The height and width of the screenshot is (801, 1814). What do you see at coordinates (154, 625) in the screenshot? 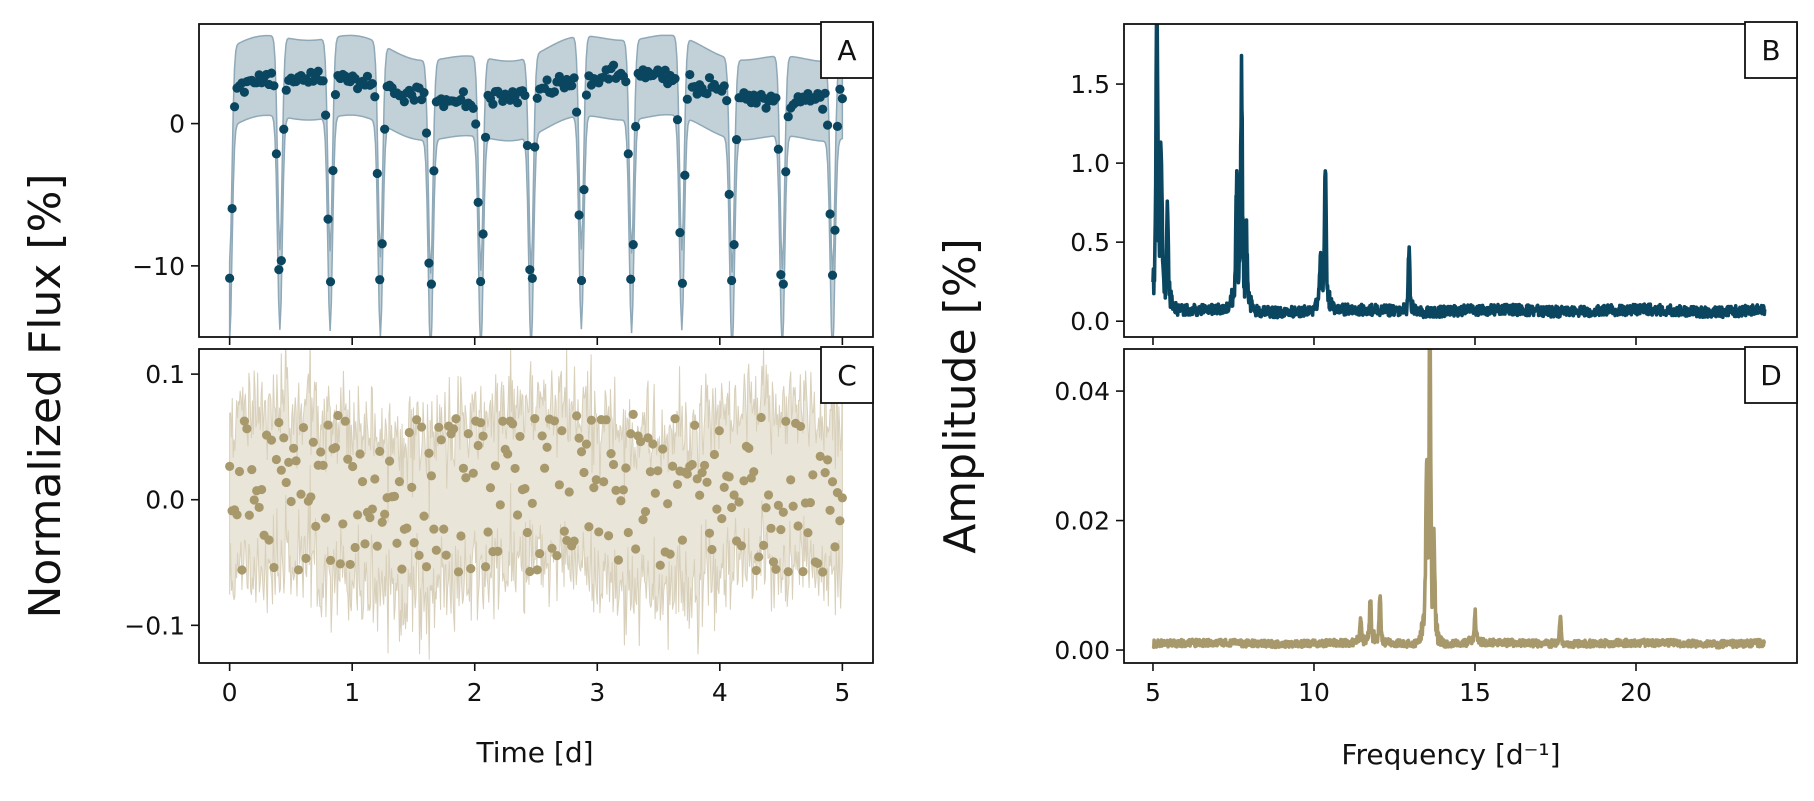
I see `ytick-label-c: −0.1` at bounding box center [154, 625].